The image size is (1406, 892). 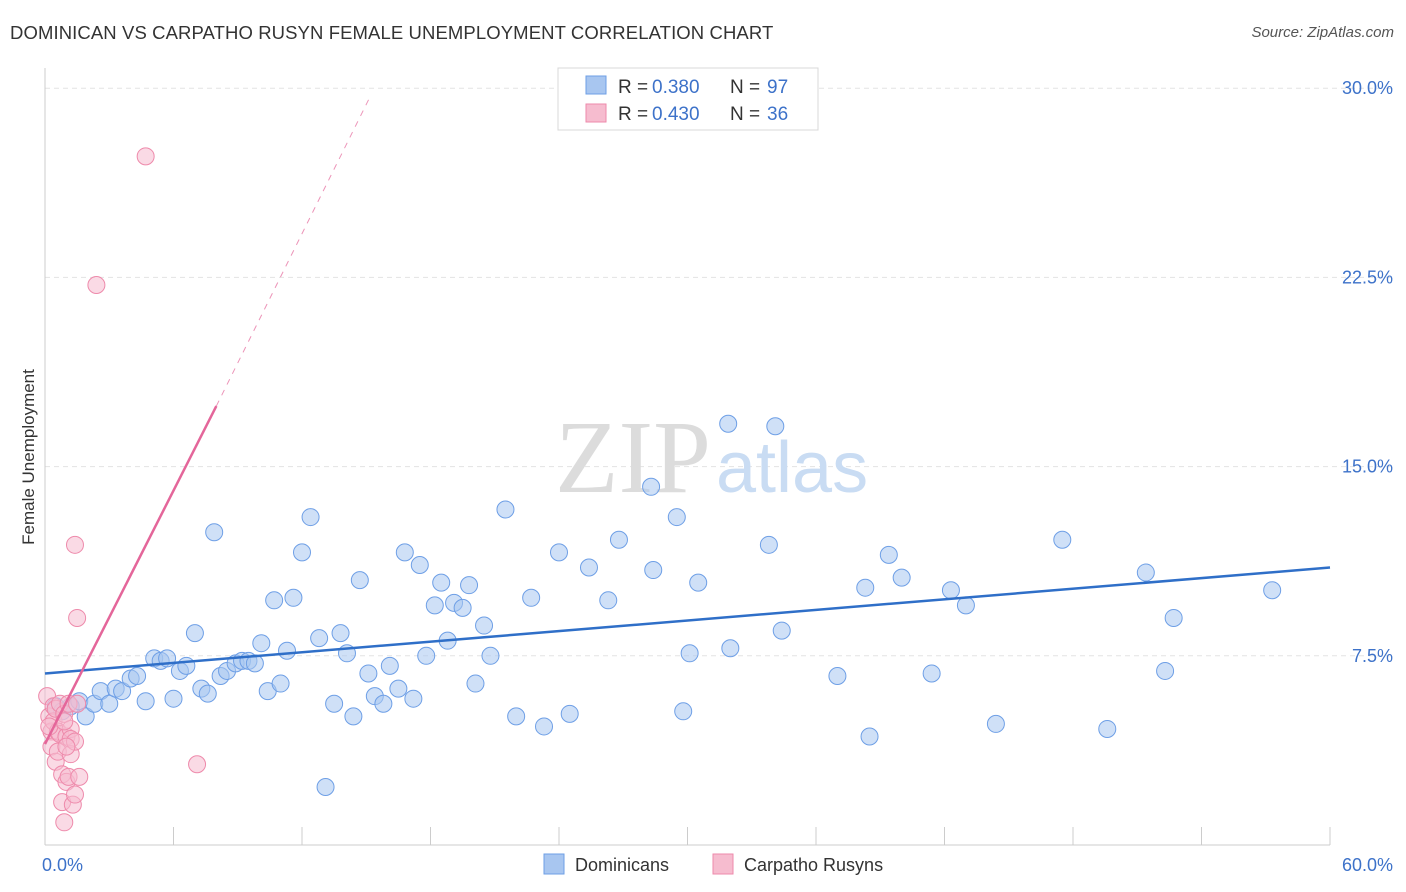 I want to click on y-tick-label: 7.5%, so click(x=1372, y=656).